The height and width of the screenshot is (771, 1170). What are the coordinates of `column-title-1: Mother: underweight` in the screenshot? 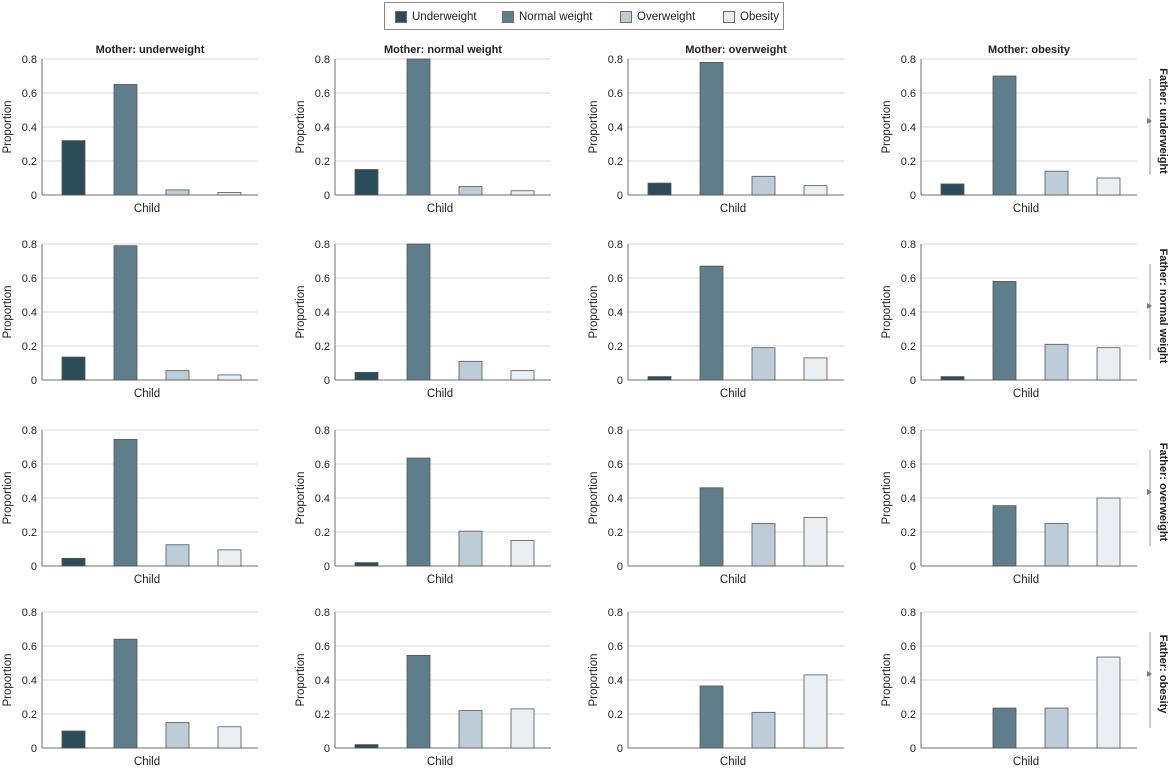 It's located at (150, 50).